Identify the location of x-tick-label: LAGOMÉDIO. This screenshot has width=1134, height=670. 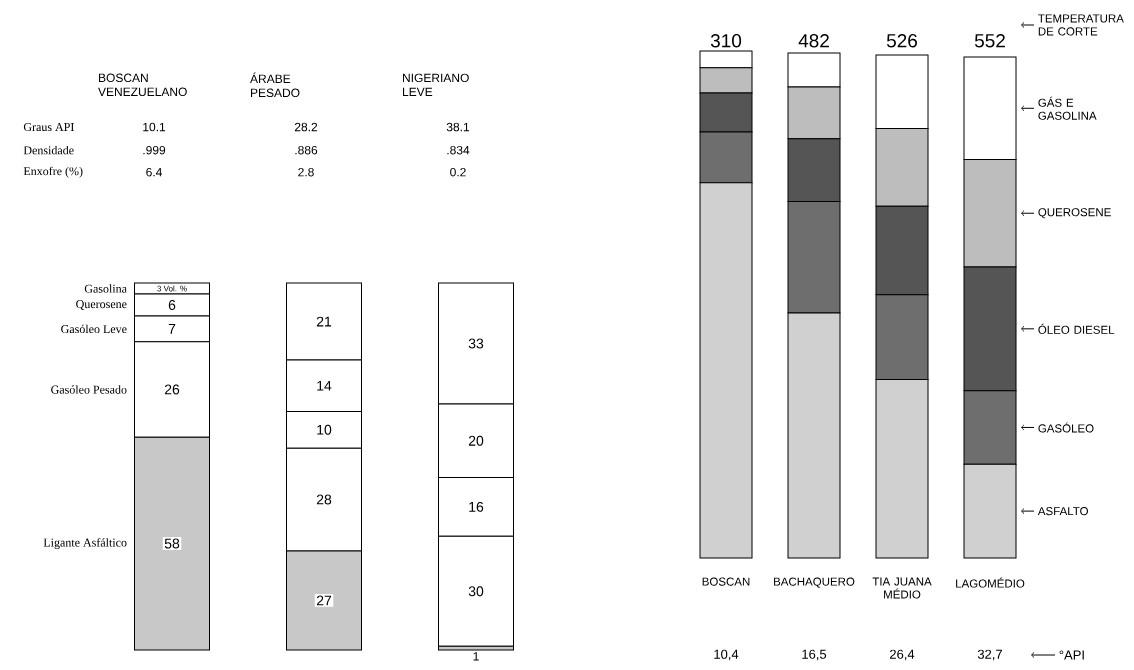
(990, 582).